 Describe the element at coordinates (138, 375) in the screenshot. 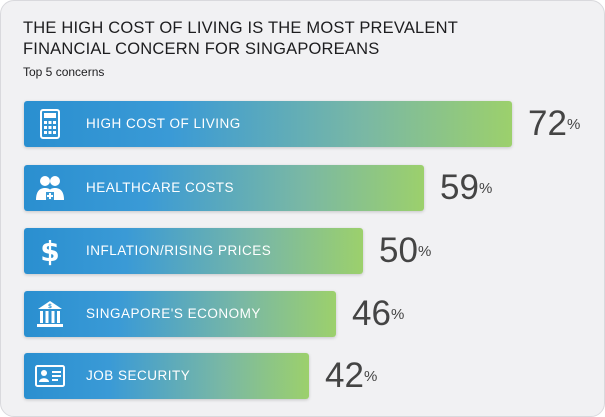

I see `bar-label: JOB SECURITY` at that location.